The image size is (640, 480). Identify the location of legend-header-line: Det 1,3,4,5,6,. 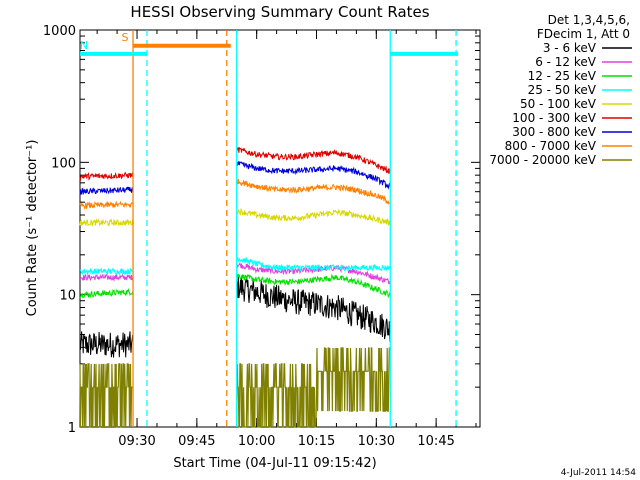
(589, 20).